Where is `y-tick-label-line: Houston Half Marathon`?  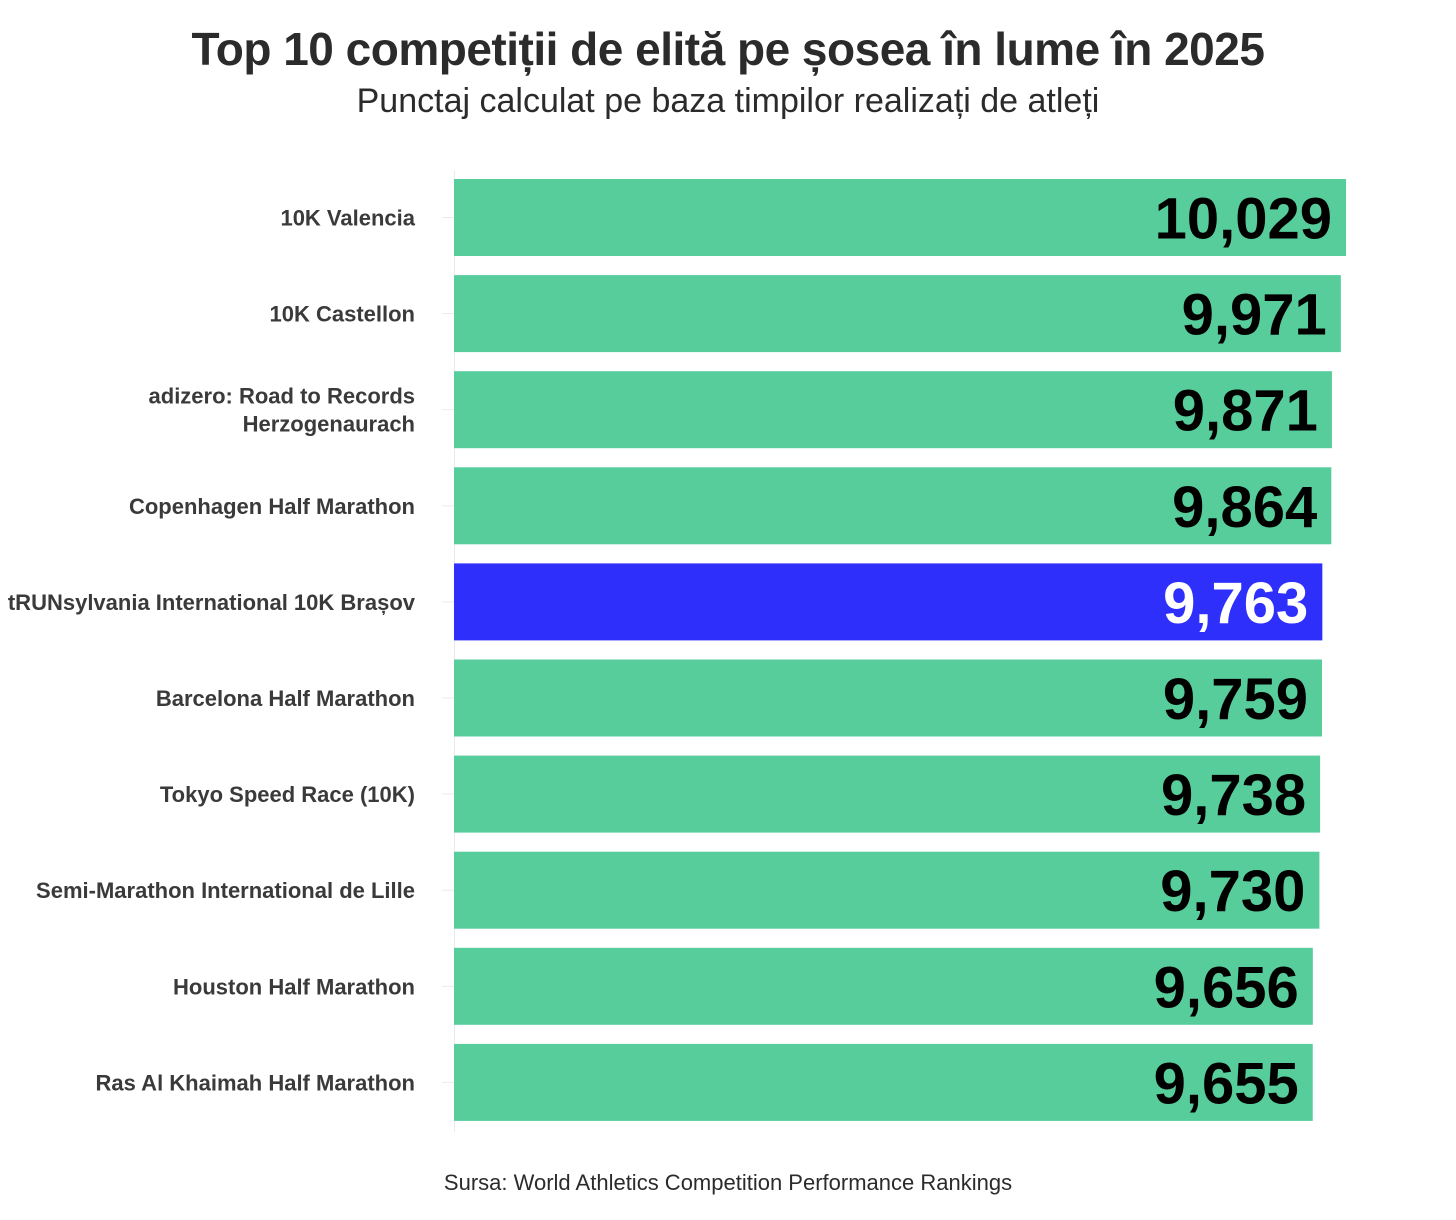 y-tick-label-line: Houston Half Marathon is located at coordinates (294, 986).